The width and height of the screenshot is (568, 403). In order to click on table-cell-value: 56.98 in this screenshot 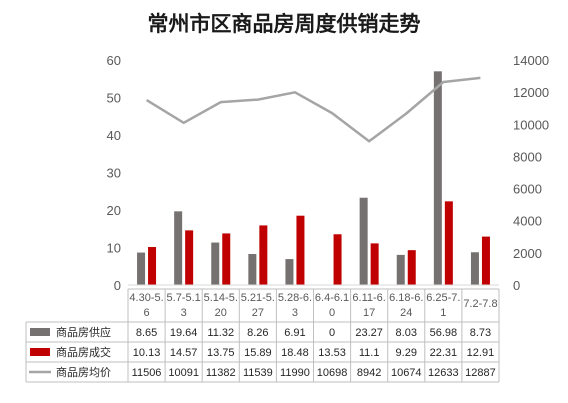, I will do `click(444, 333)`.